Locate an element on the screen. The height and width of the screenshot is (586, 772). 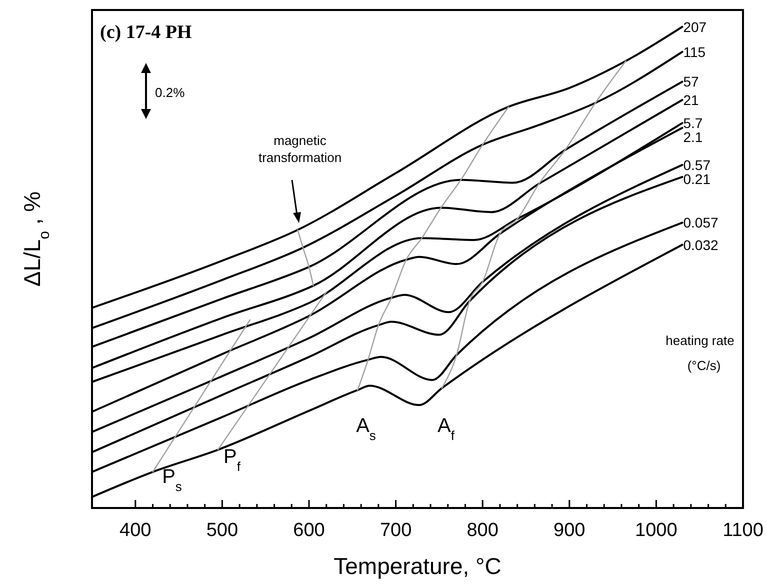
series-label: 21 is located at coordinates (691, 100).